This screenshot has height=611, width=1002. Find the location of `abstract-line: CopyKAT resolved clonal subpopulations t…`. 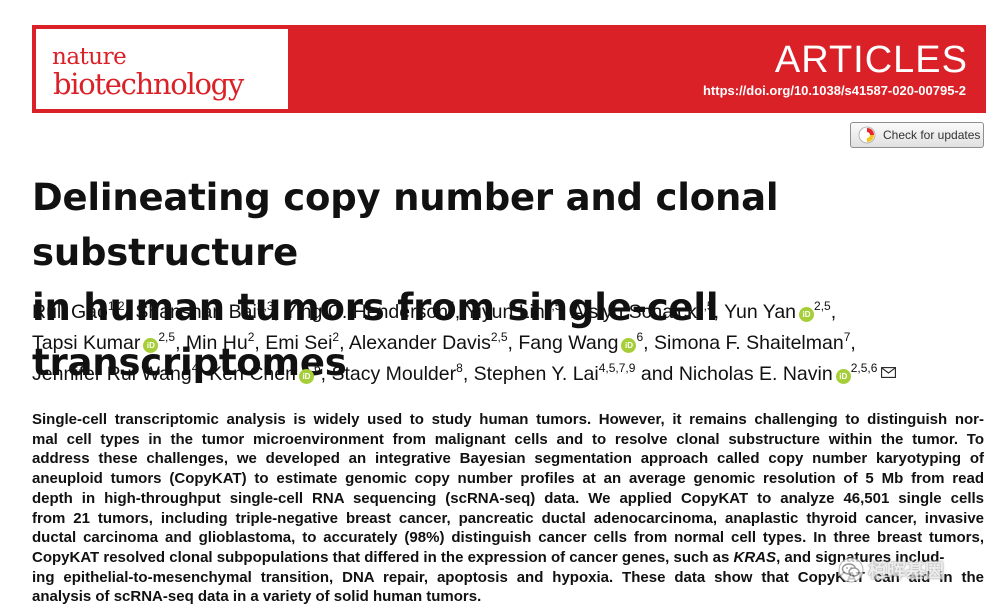

abstract-line: CopyKAT resolved clonal subpopulations t… is located at coordinates (508, 558).